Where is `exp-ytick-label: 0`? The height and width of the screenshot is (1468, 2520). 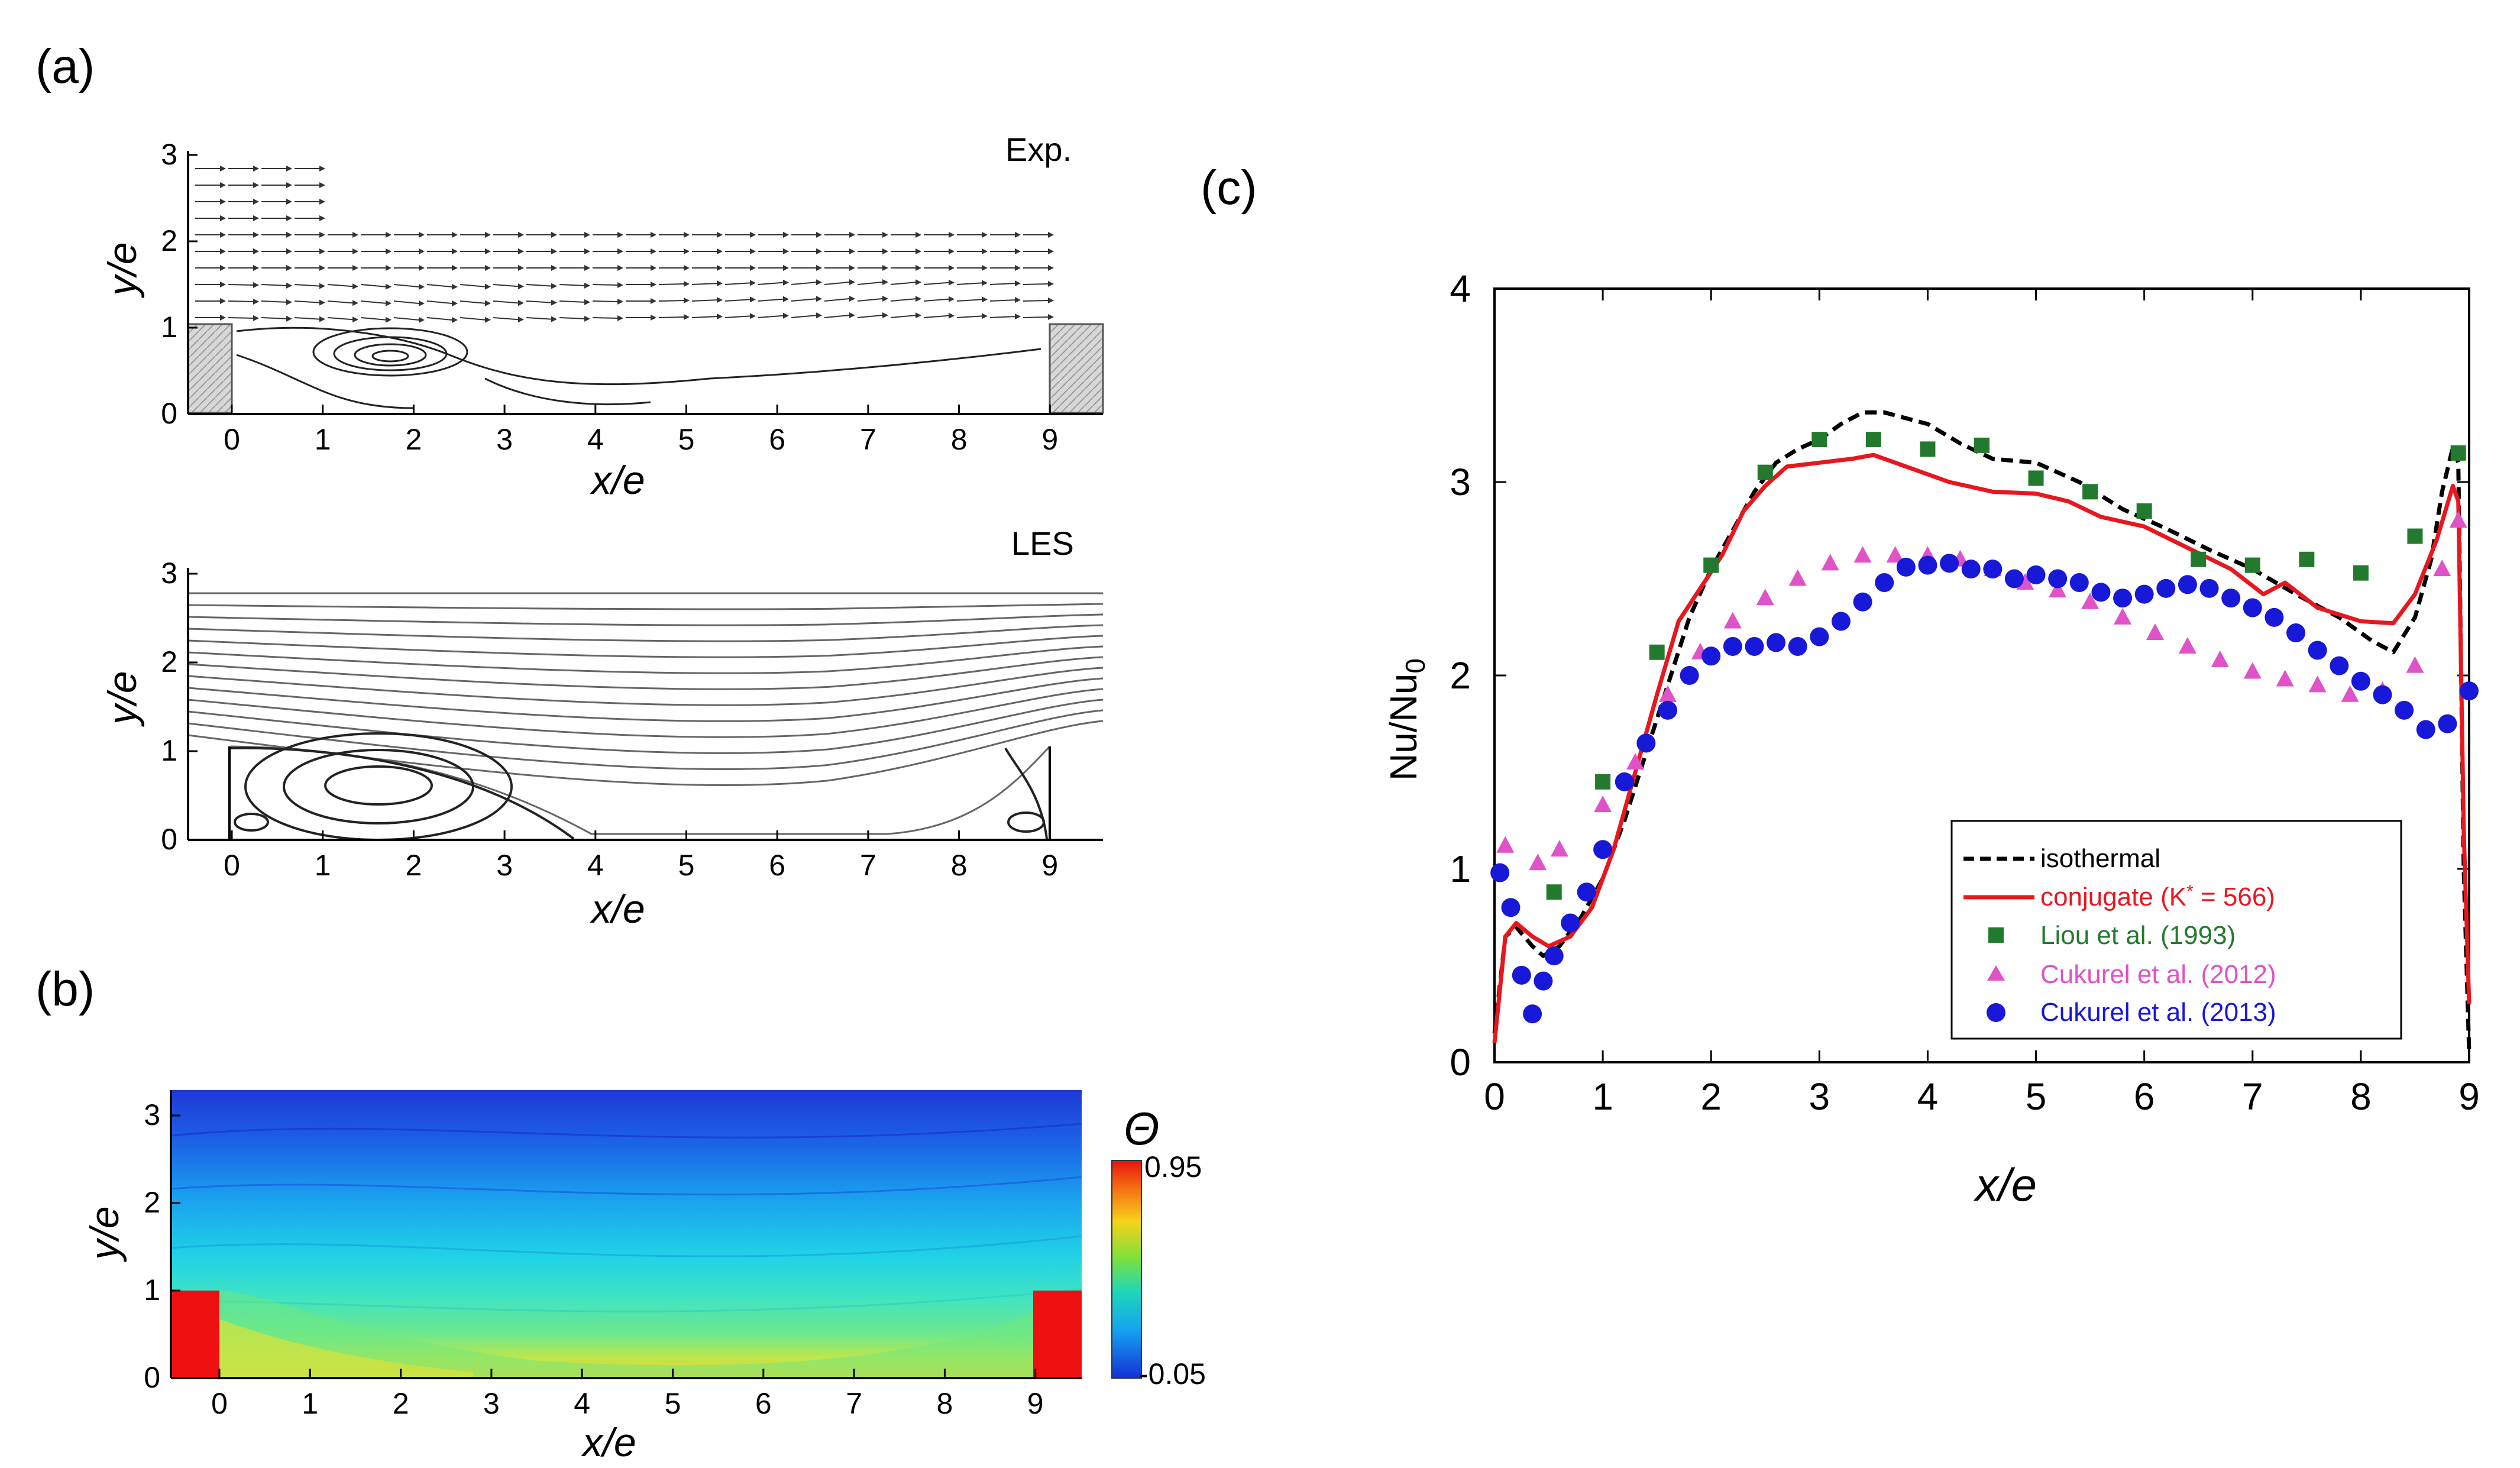 exp-ytick-label: 0 is located at coordinates (169, 413).